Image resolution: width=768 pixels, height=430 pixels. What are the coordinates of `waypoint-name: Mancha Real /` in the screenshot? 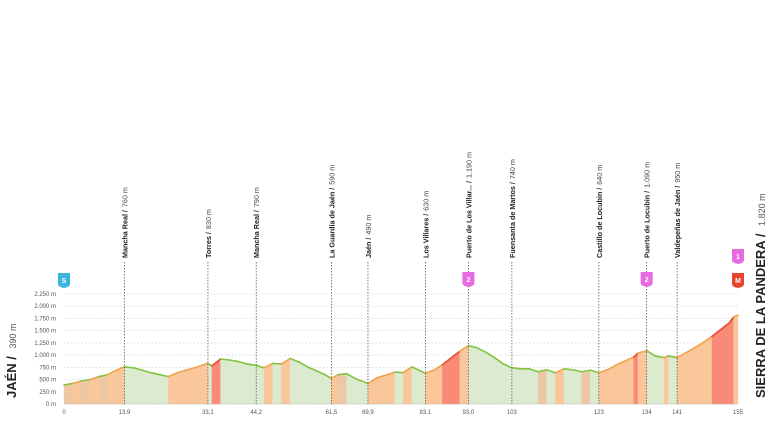 It's located at (256, 234).